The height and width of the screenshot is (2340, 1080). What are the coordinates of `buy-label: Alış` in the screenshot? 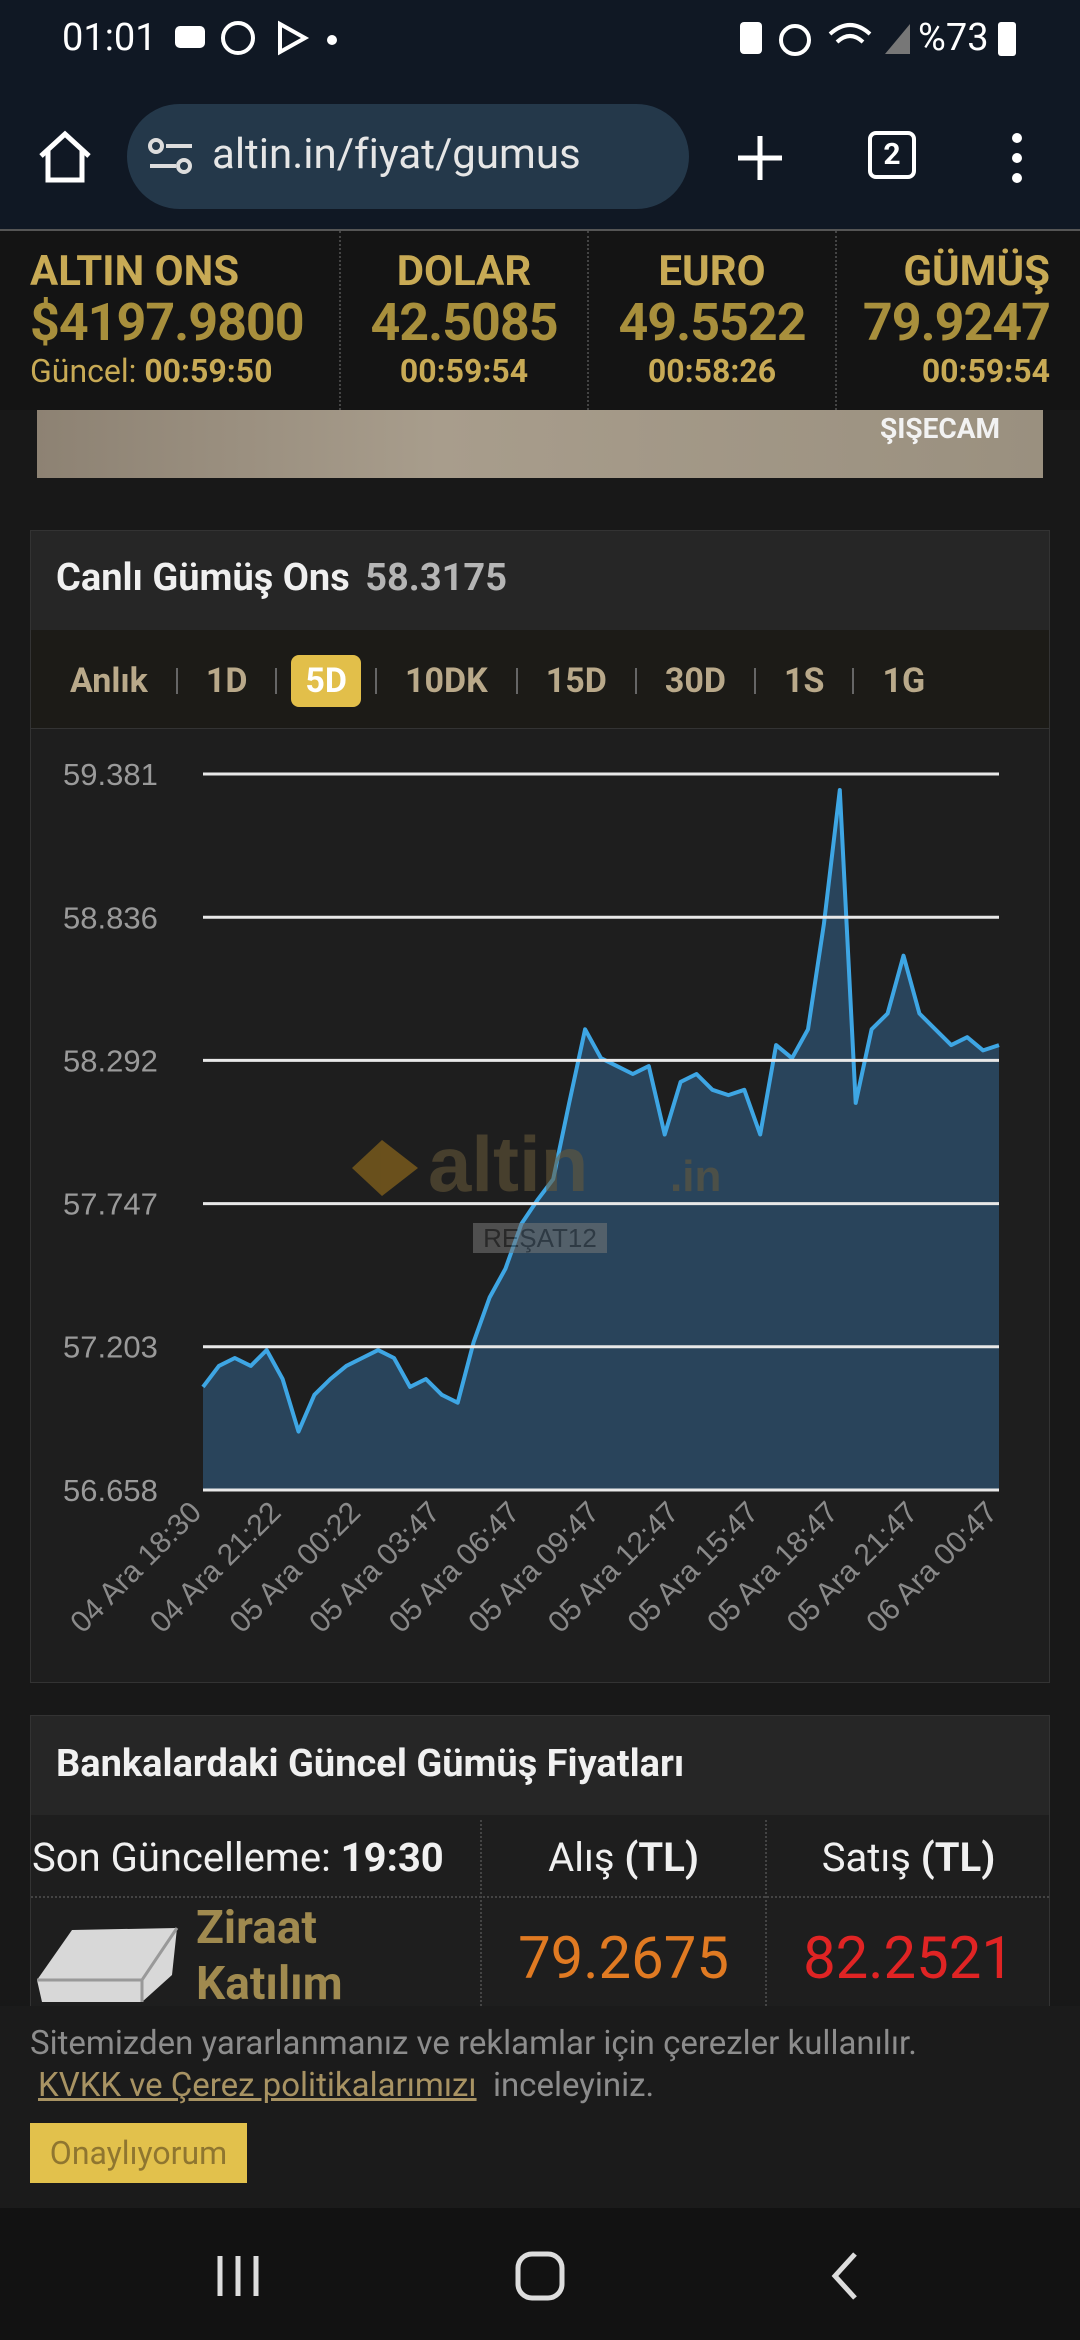 It's located at (581, 1857).